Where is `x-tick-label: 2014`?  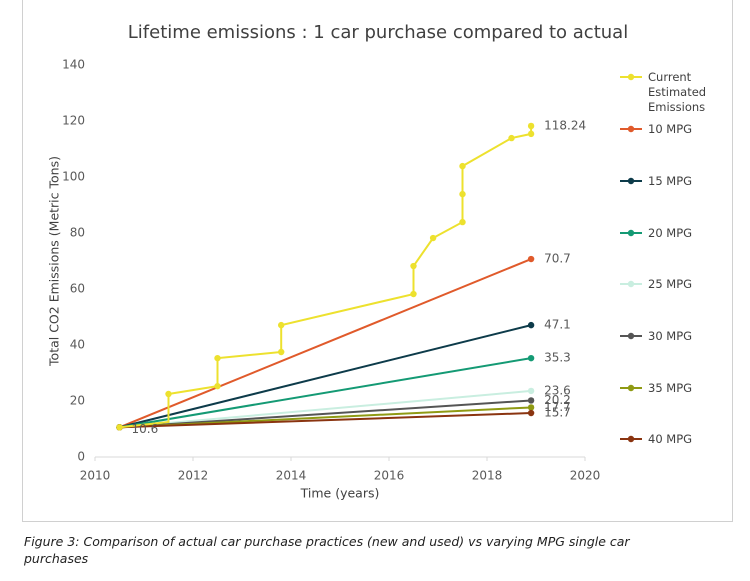
x-tick-label: 2014 is located at coordinates (291, 476).